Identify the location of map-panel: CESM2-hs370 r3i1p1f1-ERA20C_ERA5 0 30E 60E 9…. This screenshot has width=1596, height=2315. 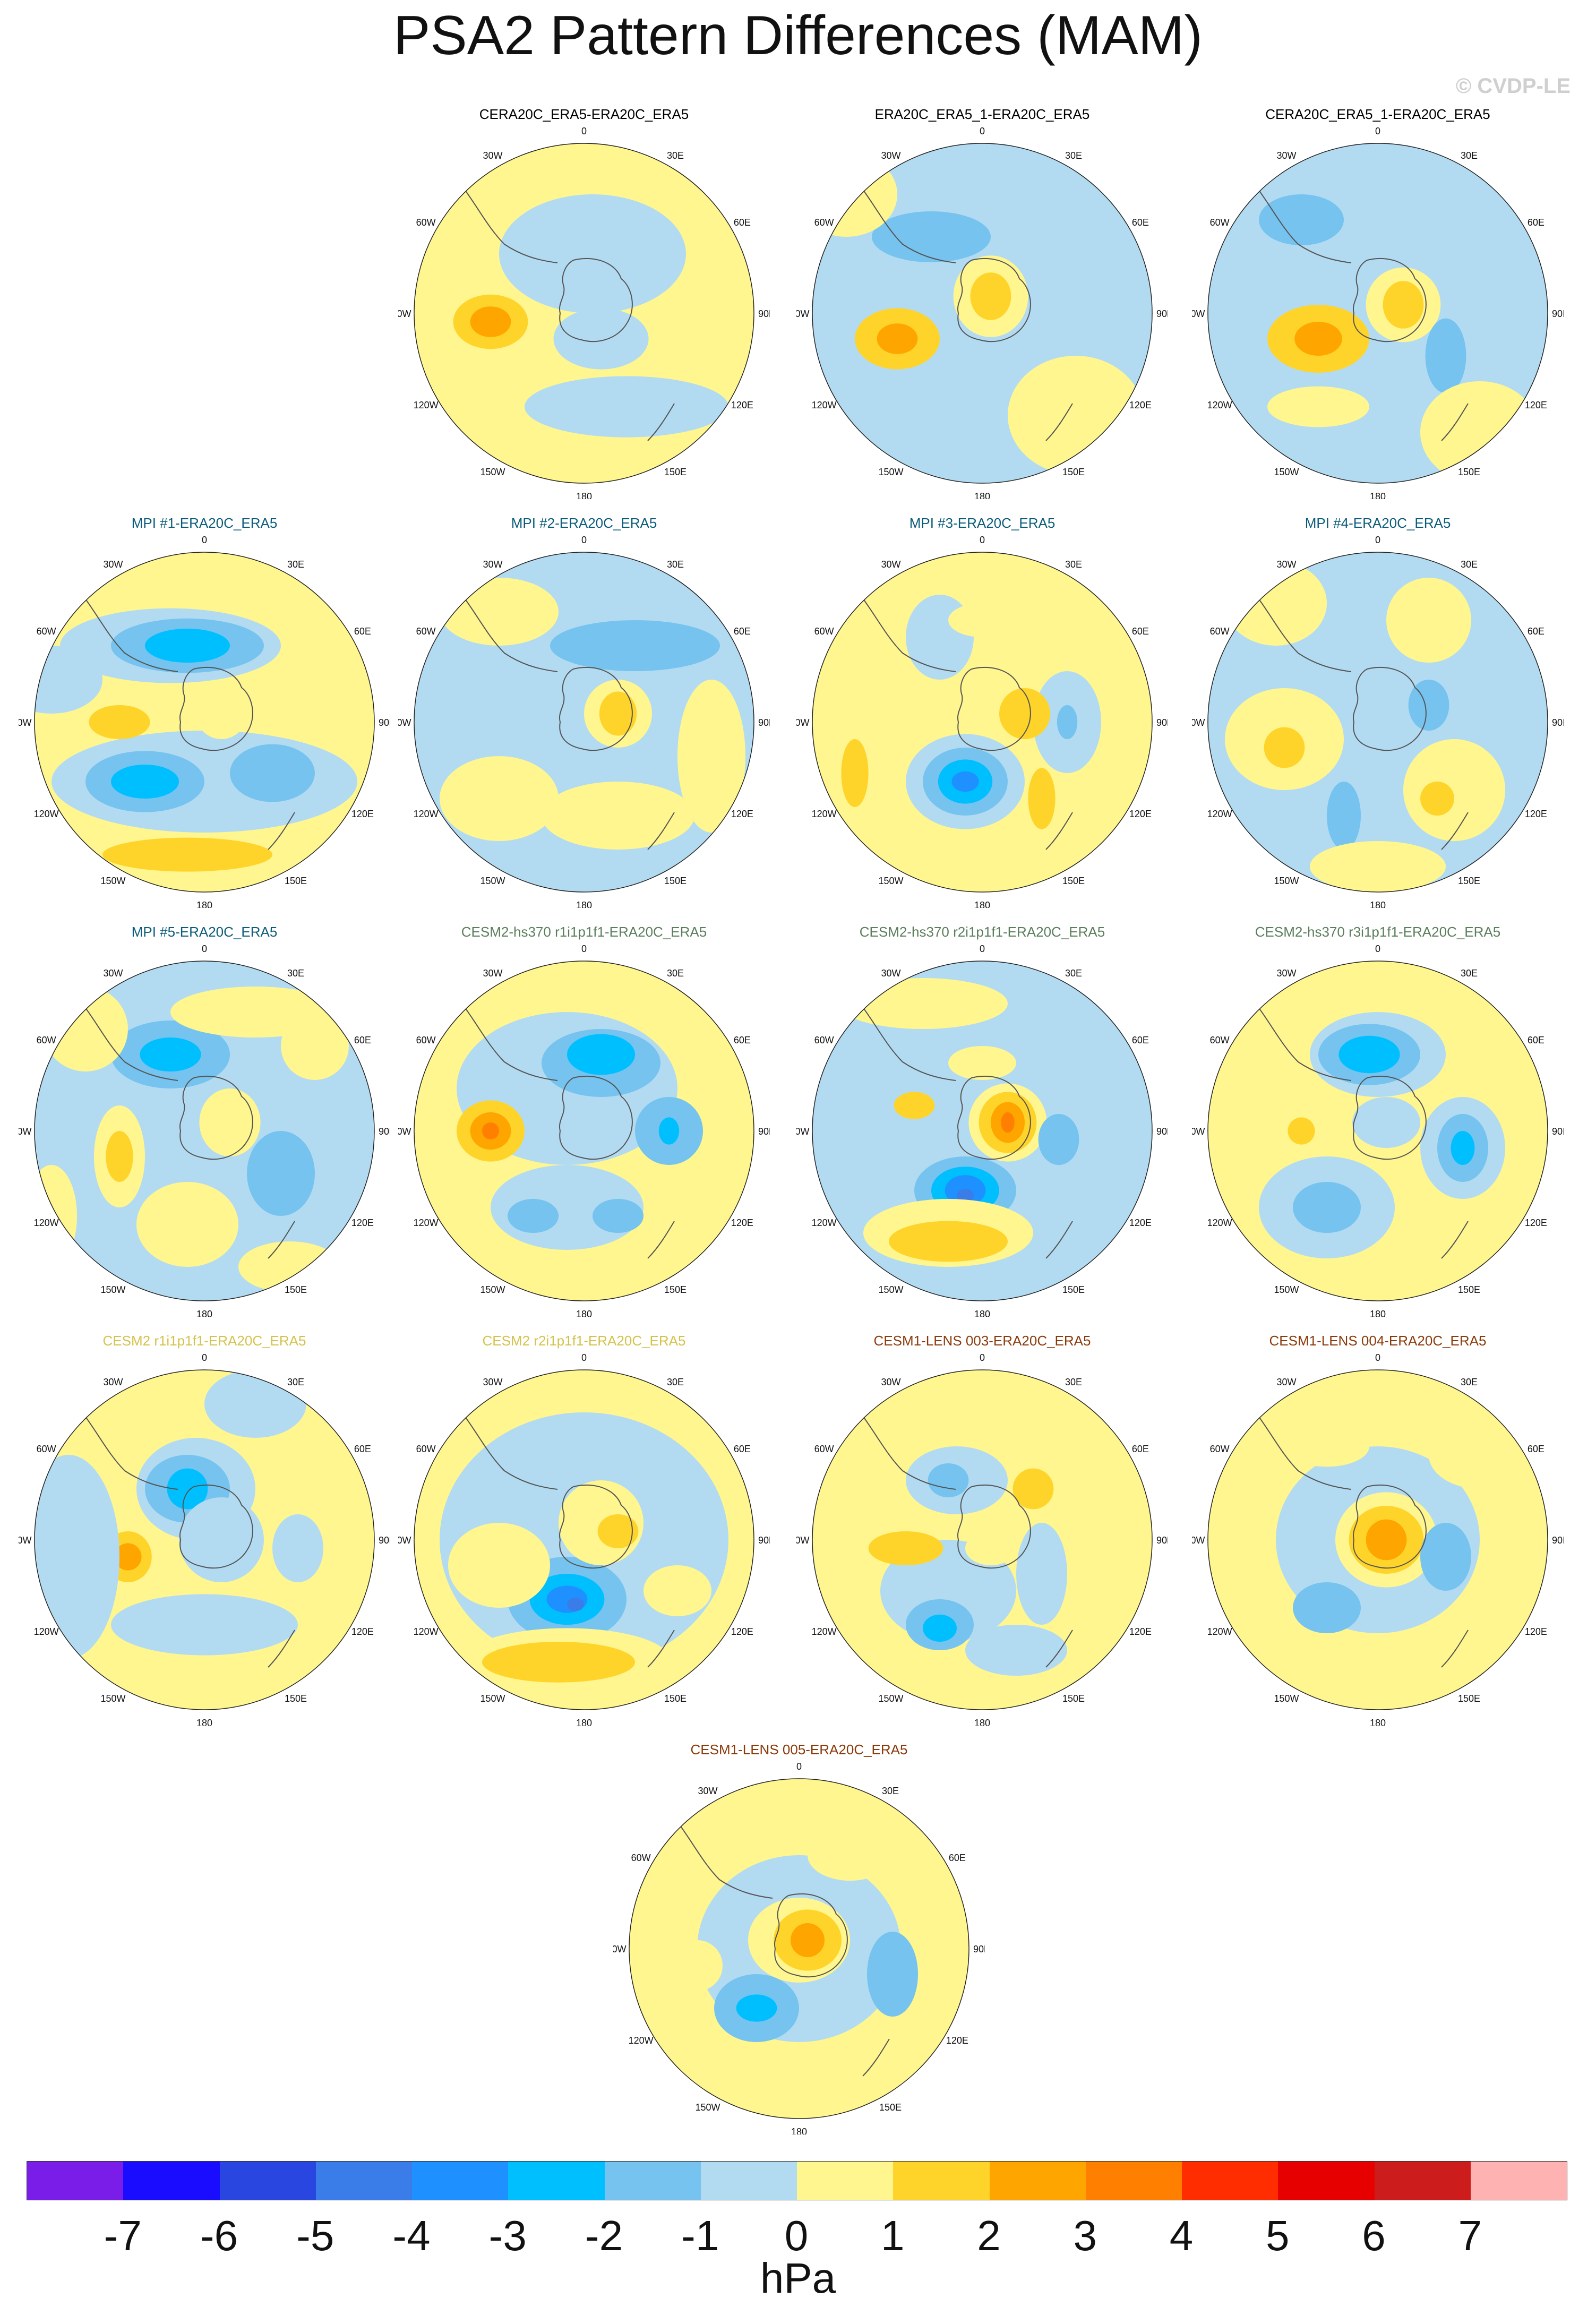
(1378, 1120).